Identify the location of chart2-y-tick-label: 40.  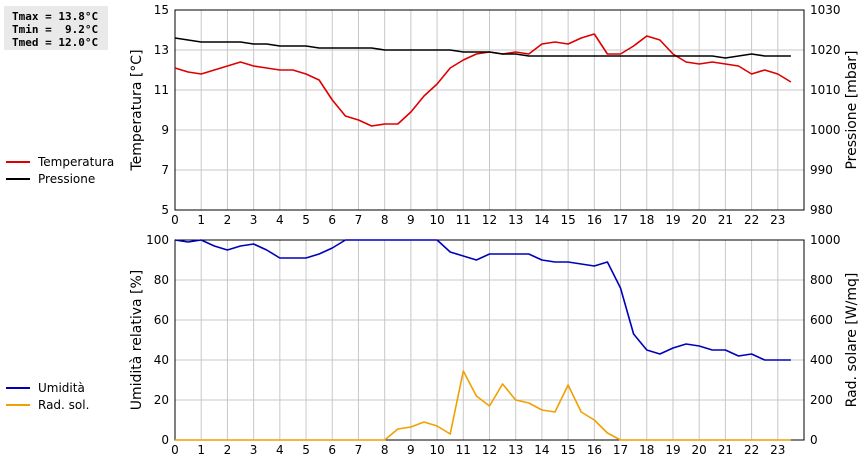
(161, 360).